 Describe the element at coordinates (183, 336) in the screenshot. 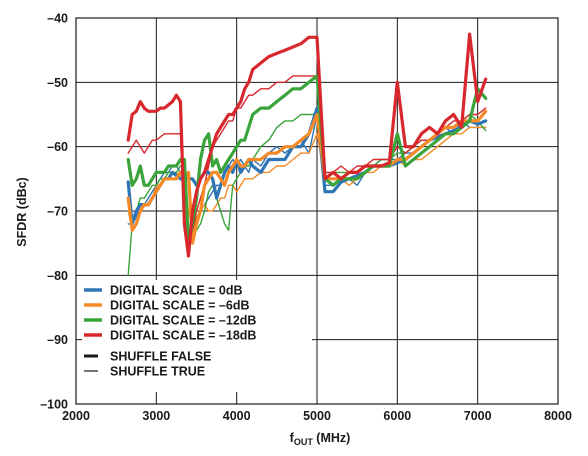

I see `legend-label: DIGITAL SCALE = –18dB` at that location.